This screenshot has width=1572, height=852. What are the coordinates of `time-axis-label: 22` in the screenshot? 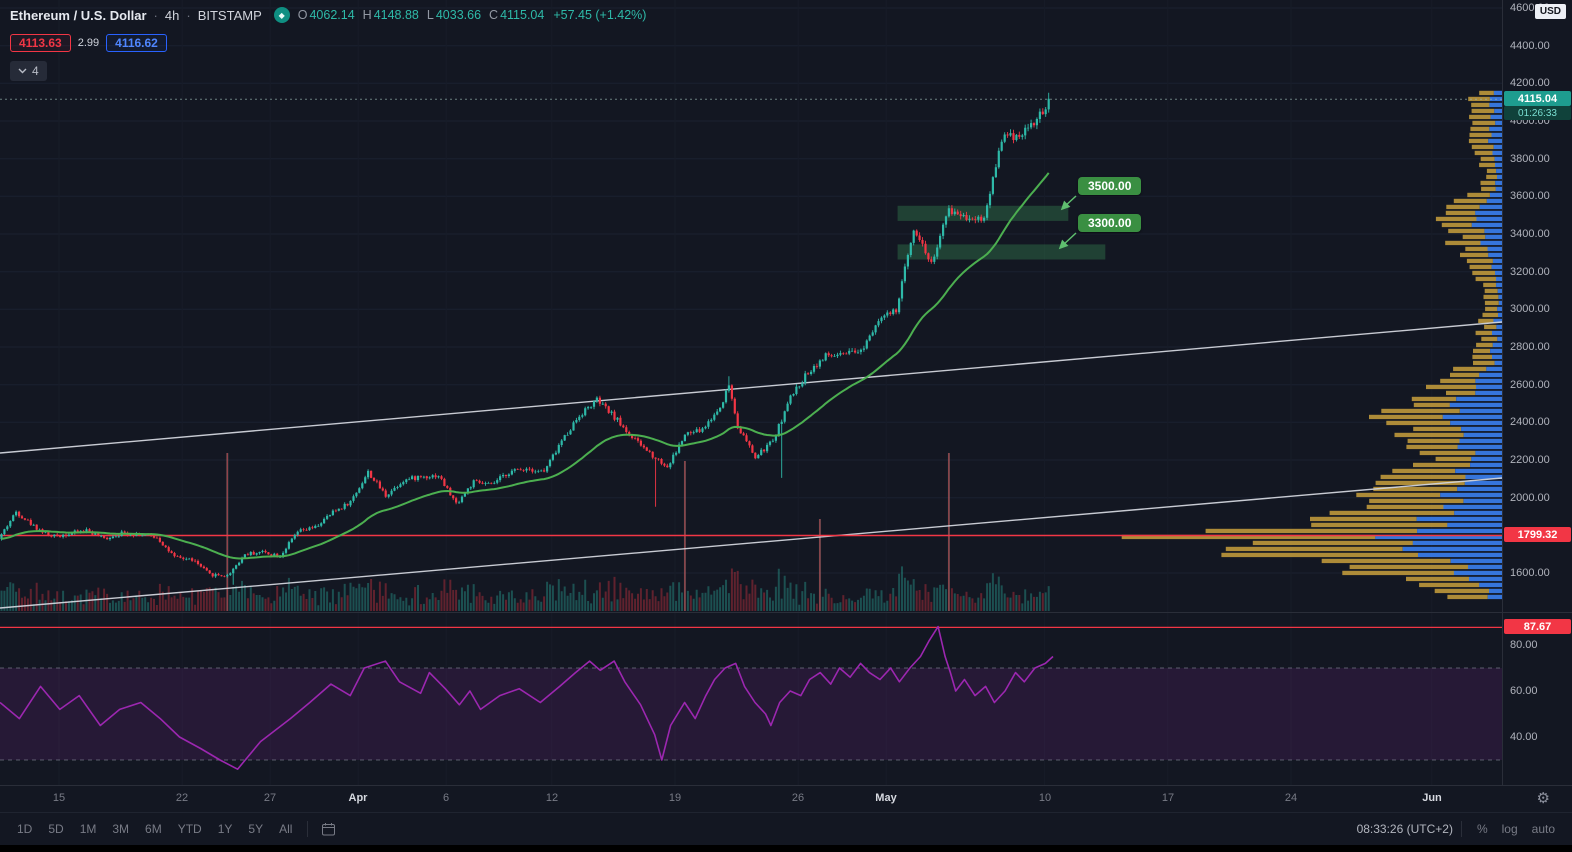 It's located at (182, 798).